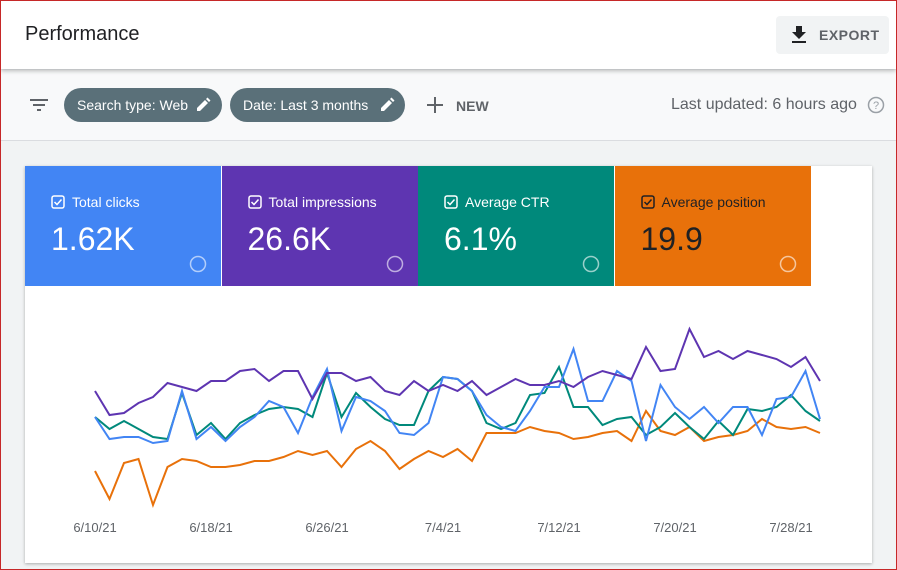 Image resolution: width=897 pixels, height=570 pixels. What do you see at coordinates (106, 202) in the screenshot?
I see `metric-label: Total clicks` at bounding box center [106, 202].